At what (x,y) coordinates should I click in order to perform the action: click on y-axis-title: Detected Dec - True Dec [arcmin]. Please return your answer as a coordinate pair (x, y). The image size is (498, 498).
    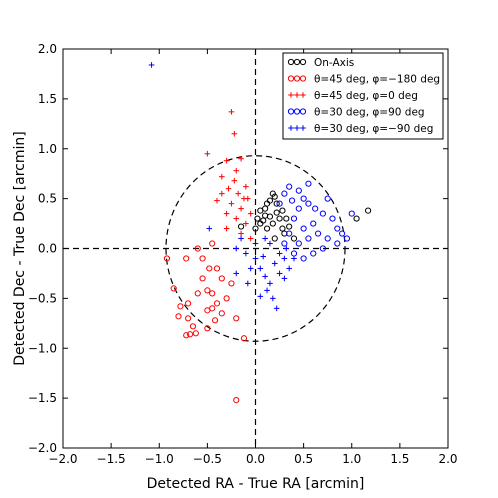
    Looking at the image, I should click on (20, 248).